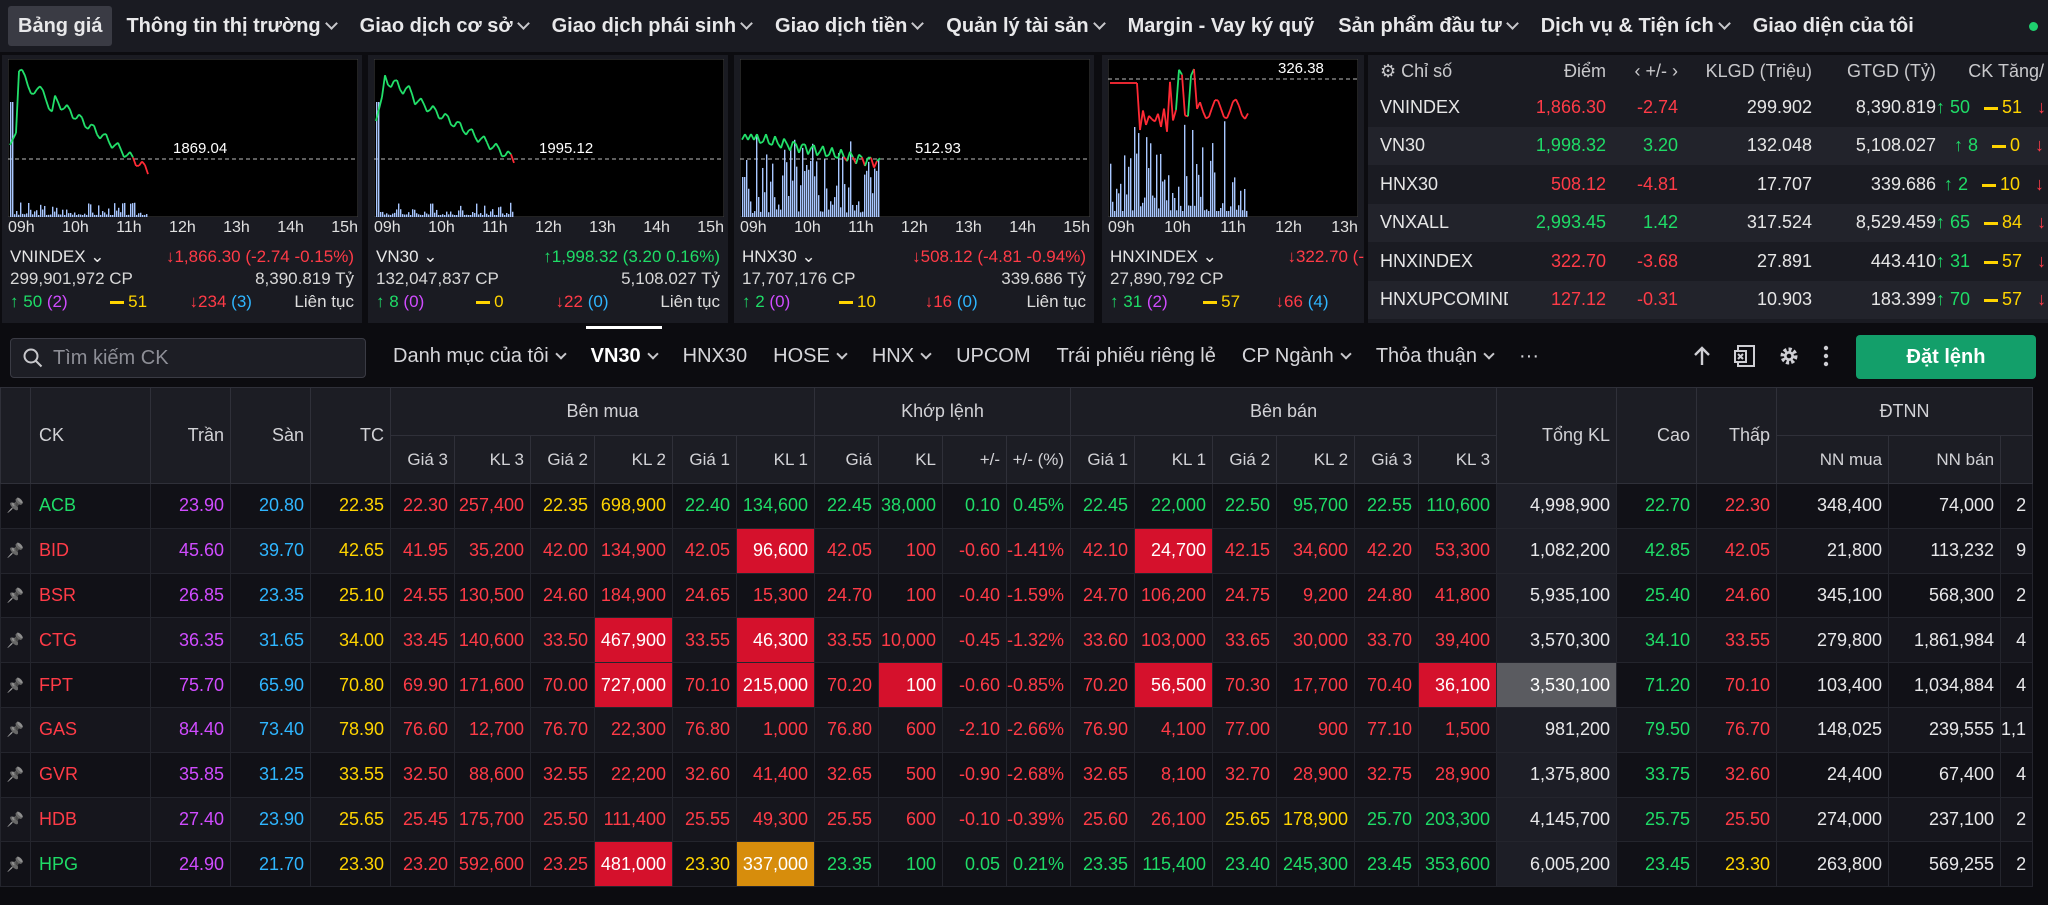 Image resolution: width=2048 pixels, height=905 pixels. I want to click on ask-cell: 95,700, so click(1316, 506).